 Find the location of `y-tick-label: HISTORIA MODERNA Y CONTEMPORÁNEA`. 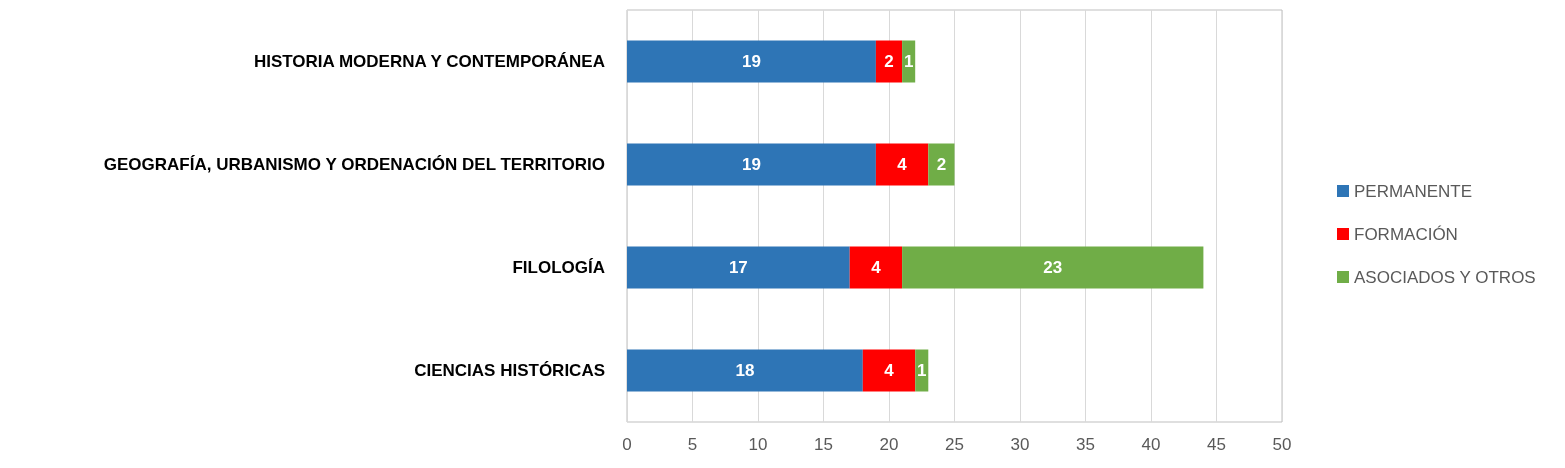

y-tick-label: HISTORIA MODERNA Y CONTEMPORÁNEA is located at coordinates (429, 61).